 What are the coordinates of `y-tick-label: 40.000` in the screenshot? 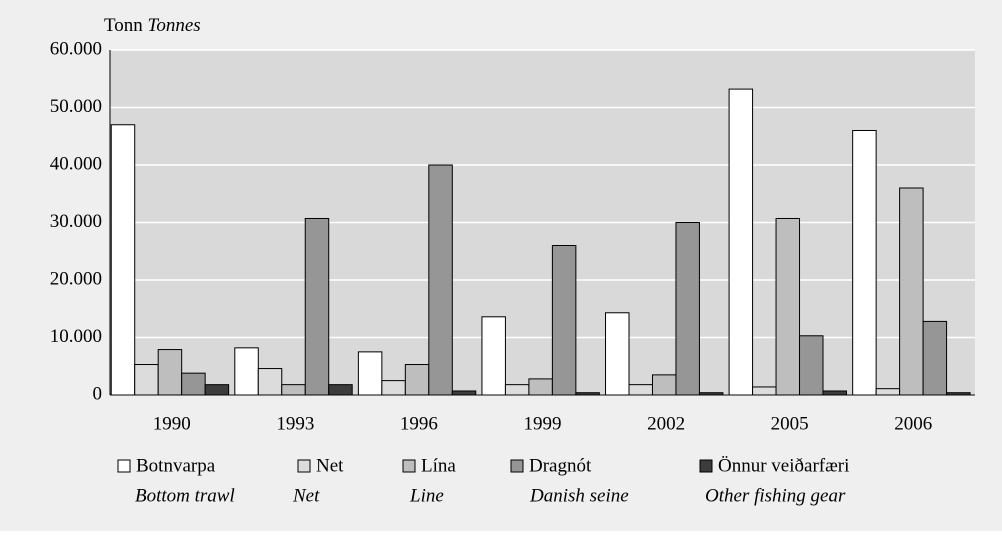 It's located at (76, 163).